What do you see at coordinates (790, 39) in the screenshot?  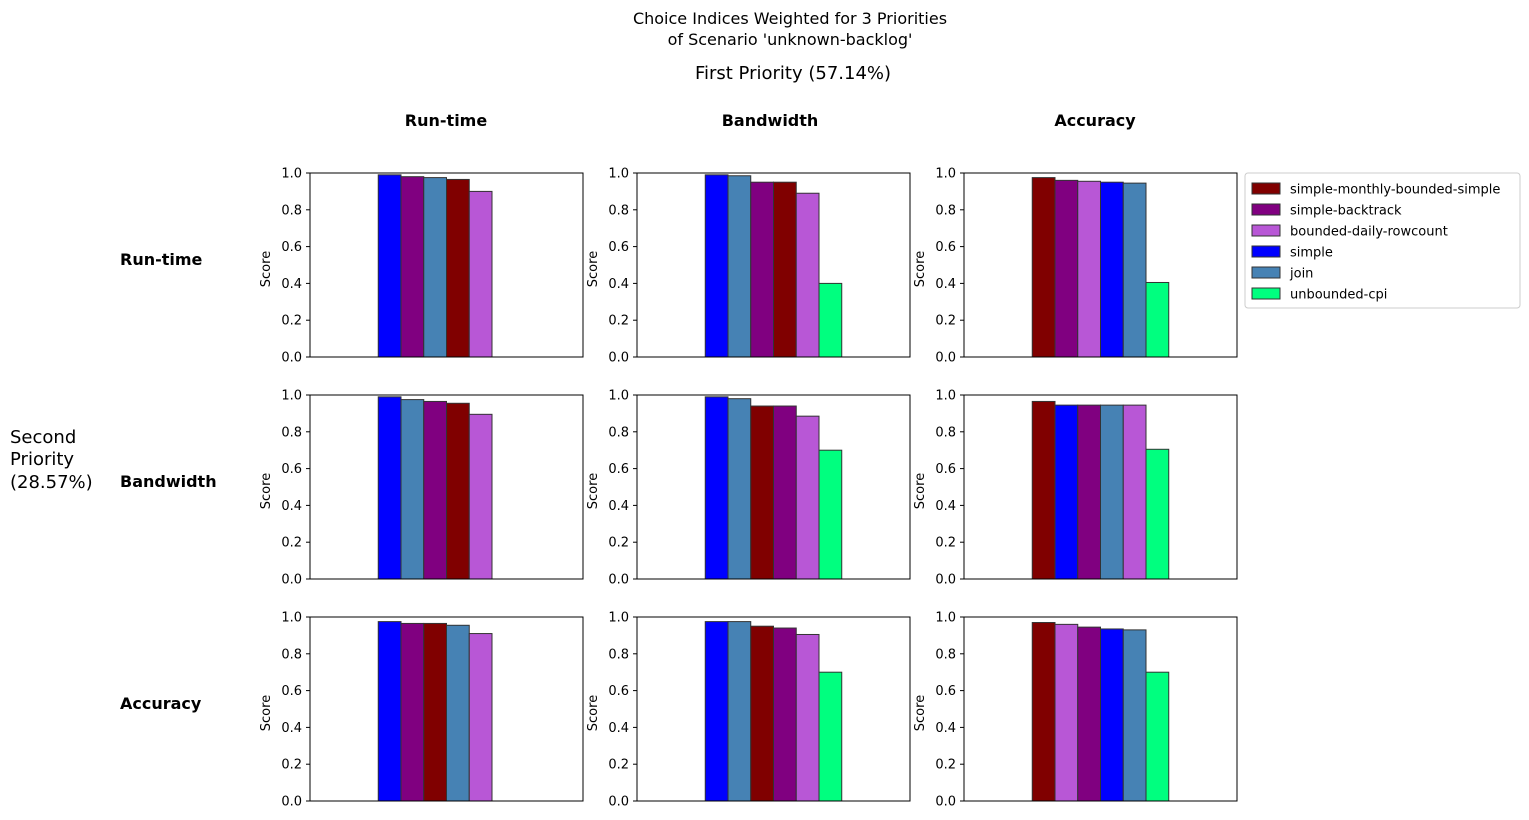 I see `figure-title-line-2: of Scenario 'unknown-backlog'` at bounding box center [790, 39].